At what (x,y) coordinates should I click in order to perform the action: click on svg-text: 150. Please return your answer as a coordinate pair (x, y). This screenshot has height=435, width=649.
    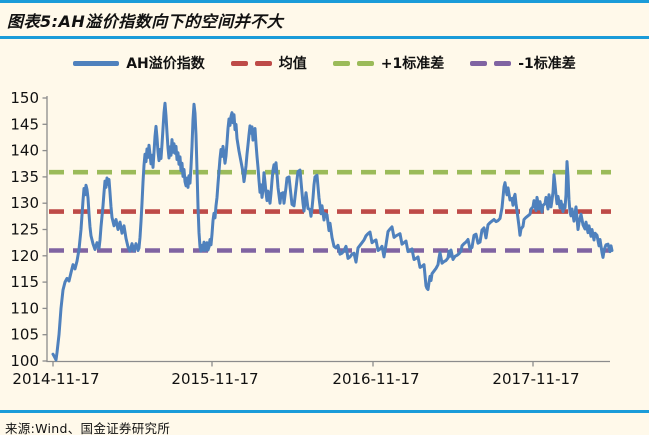
    Looking at the image, I should click on (24, 98).